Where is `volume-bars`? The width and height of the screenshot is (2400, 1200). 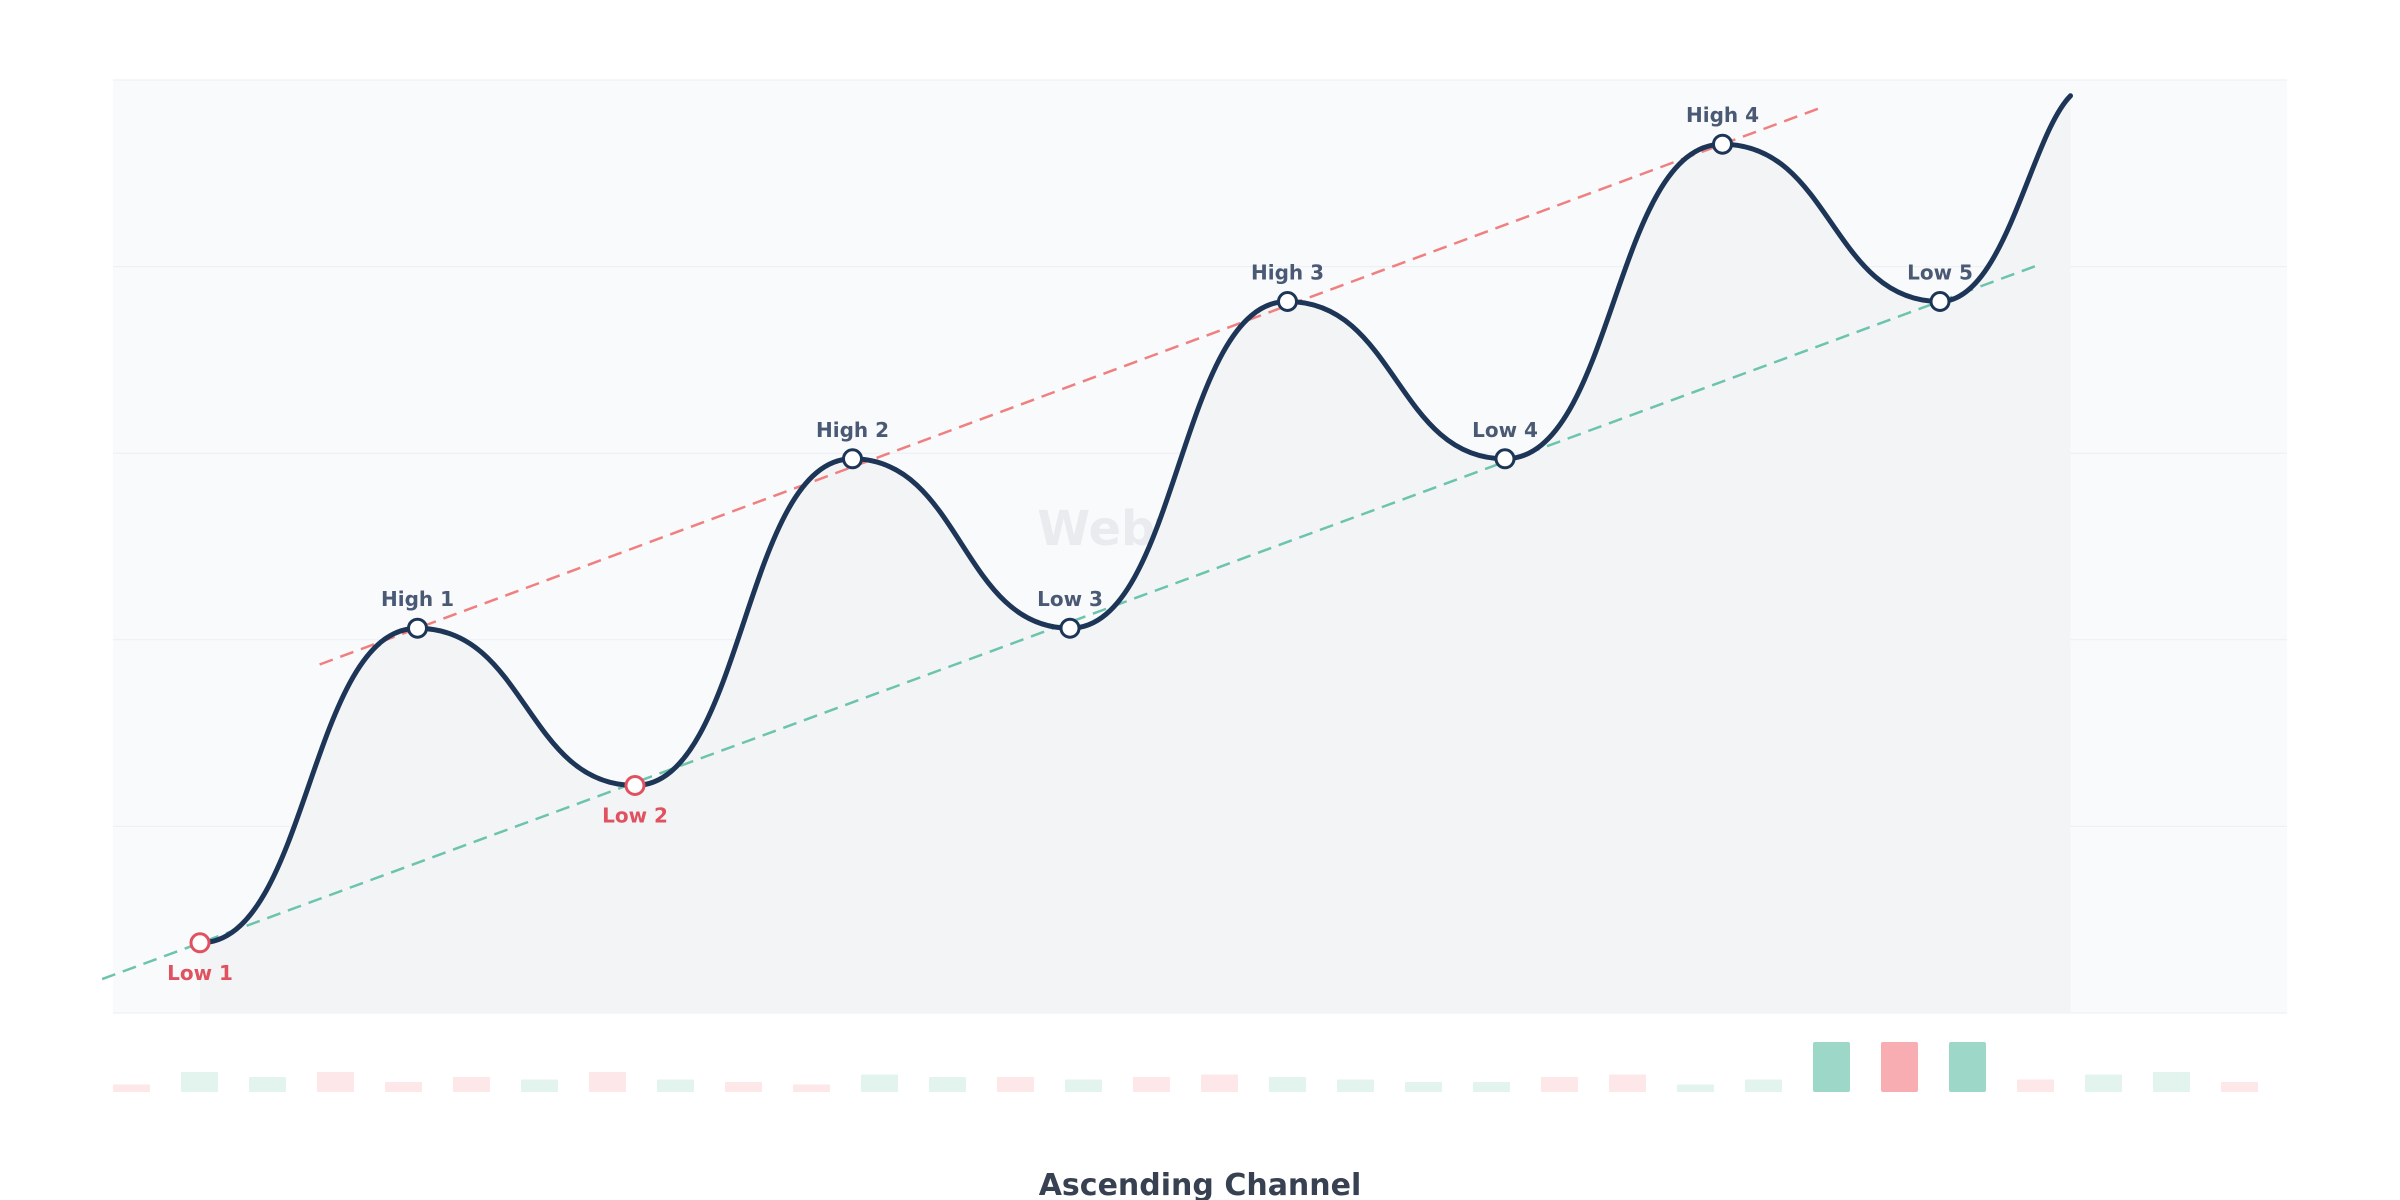
volume-bars is located at coordinates (1185, 1067).